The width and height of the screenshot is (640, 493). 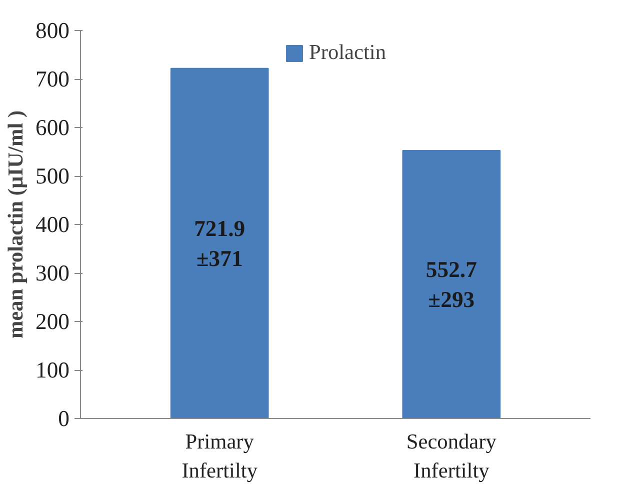 I want to click on y-tick-label: 300, so click(x=53, y=273).